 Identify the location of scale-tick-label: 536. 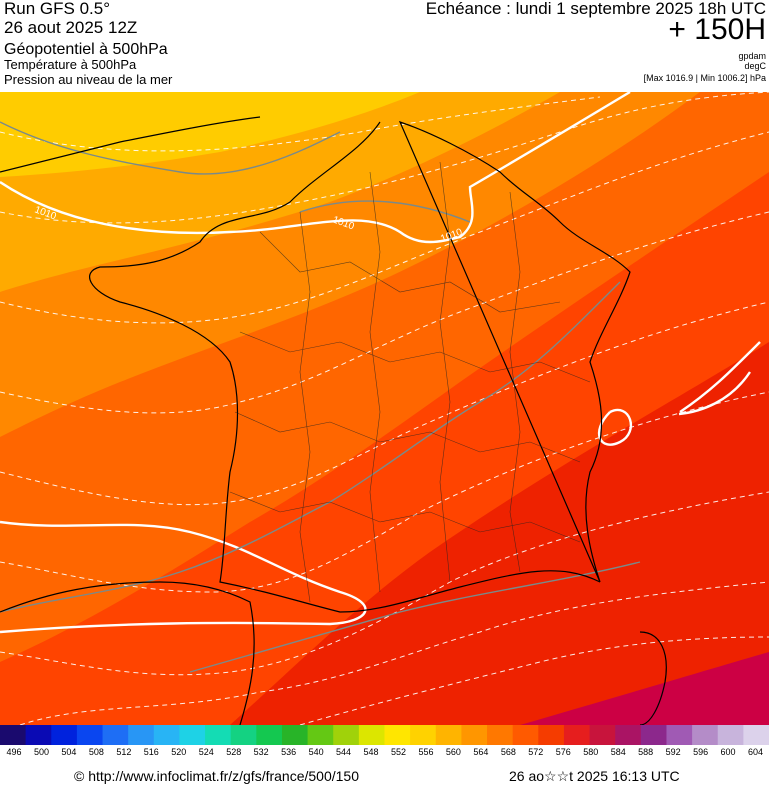
(289, 752).